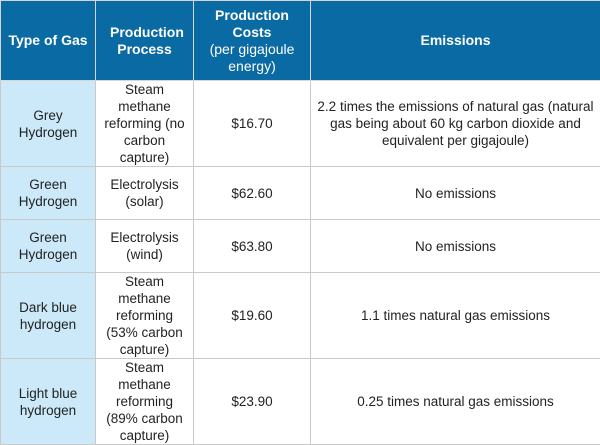 Image resolution: width=600 pixels, height=445 pixels. Describe the element at coordinates (145, 193) in the screenshot. I see `process-cell: Electrolysis (solar)` at that location.